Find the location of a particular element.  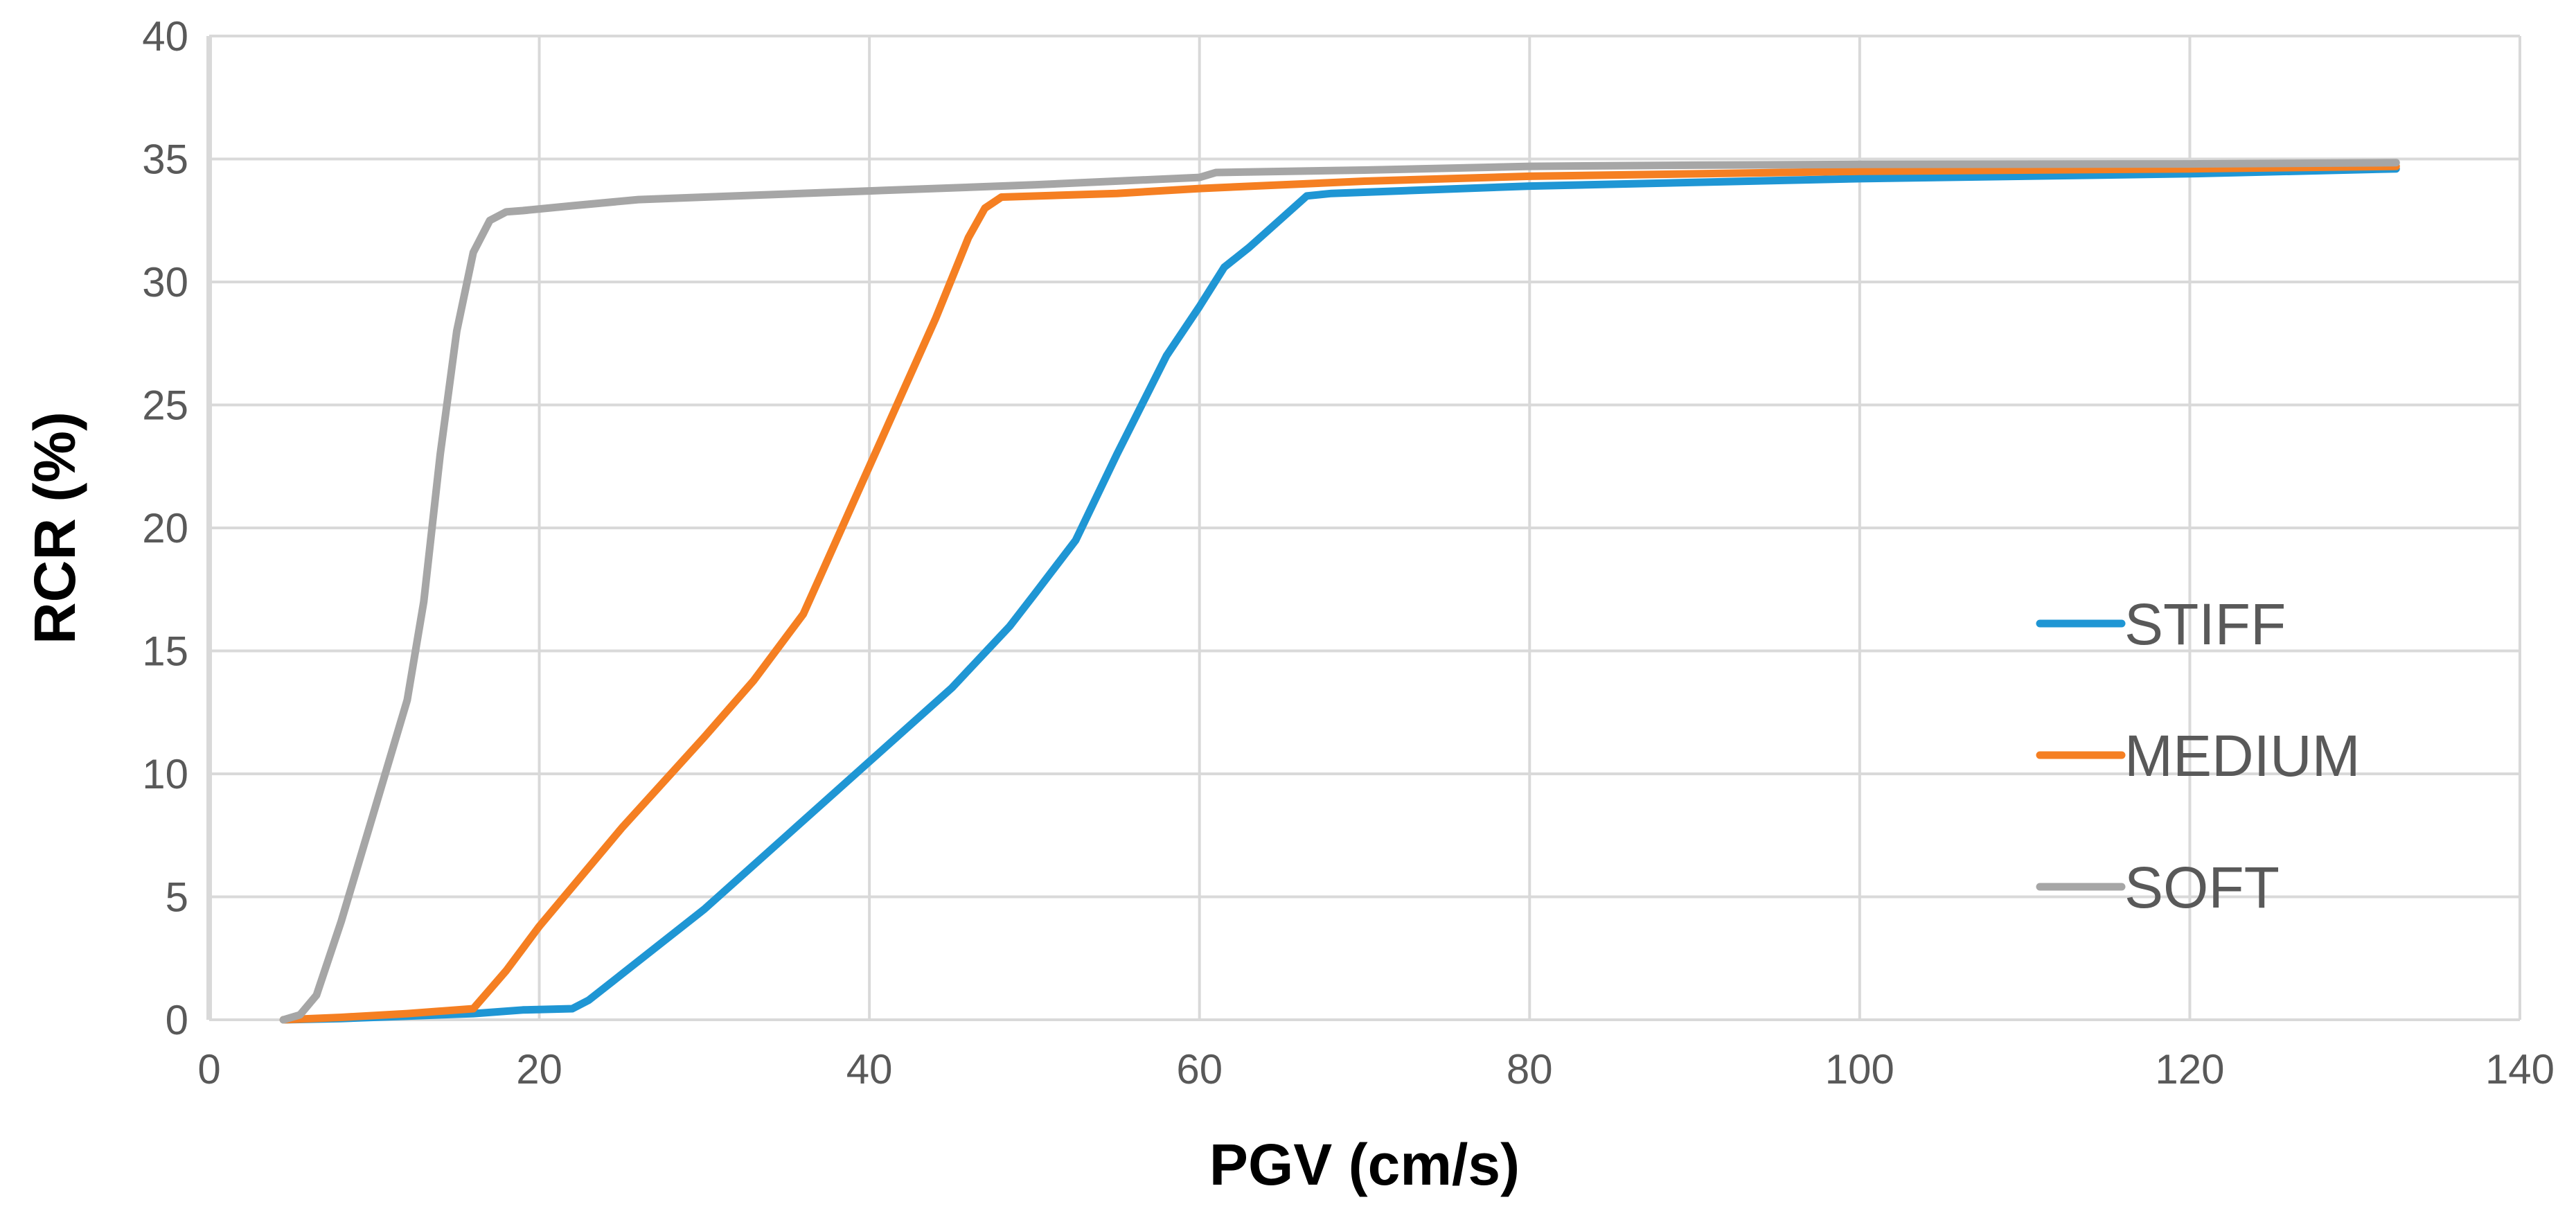

y-tick-labels: 0 5 10 15 20 25 30 35 40 is located at coordinates (165, 528).